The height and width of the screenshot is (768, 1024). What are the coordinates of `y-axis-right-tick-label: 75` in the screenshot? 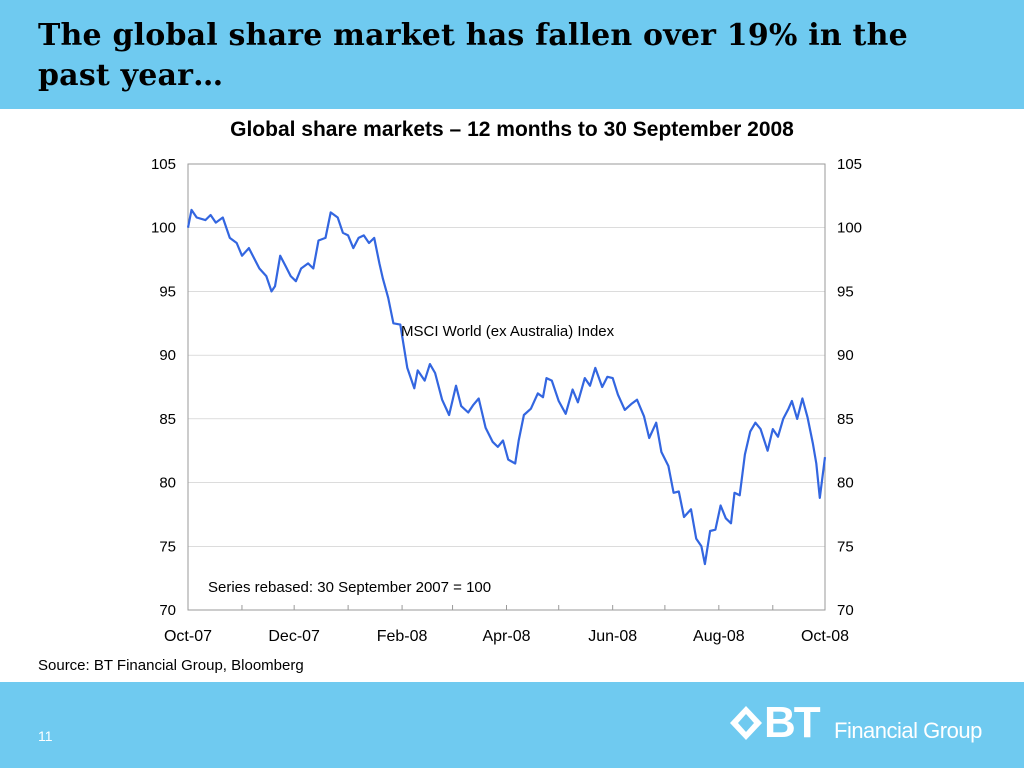 It's located at (845, 546).